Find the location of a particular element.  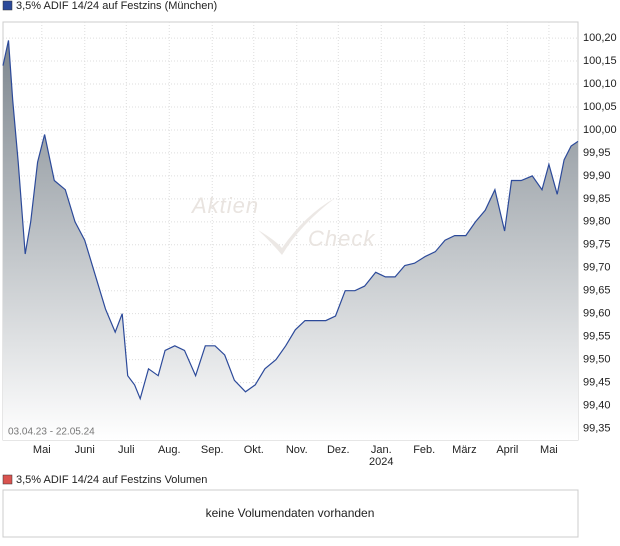

y-tick-label: 99,55 is located at coordinates (597, 337).